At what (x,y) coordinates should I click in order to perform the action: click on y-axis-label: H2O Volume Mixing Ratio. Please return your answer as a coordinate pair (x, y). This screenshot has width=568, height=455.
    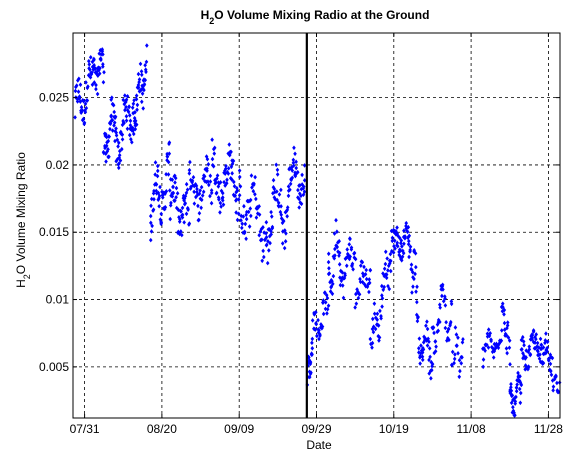
    Looking at the image, I should click on (23, 220).